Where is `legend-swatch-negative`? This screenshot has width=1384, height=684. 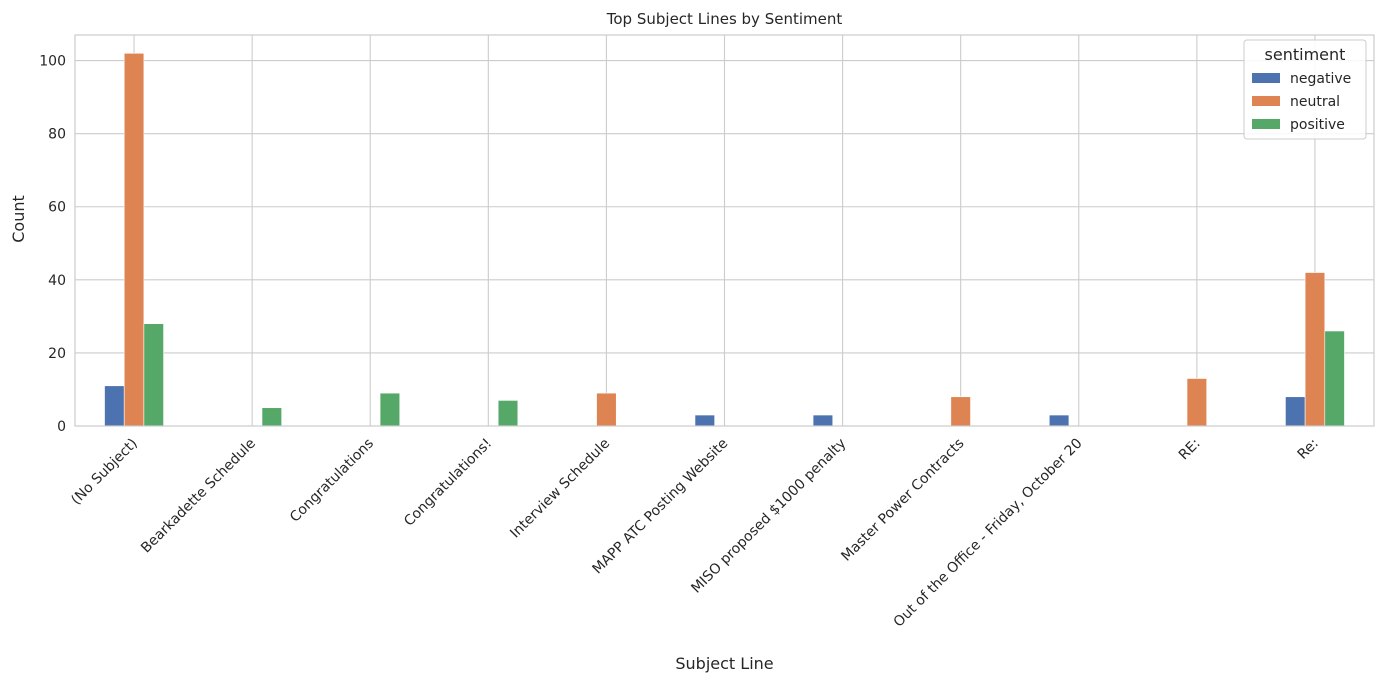 legend-swatch-negative is located at coordinates (1266, 78).